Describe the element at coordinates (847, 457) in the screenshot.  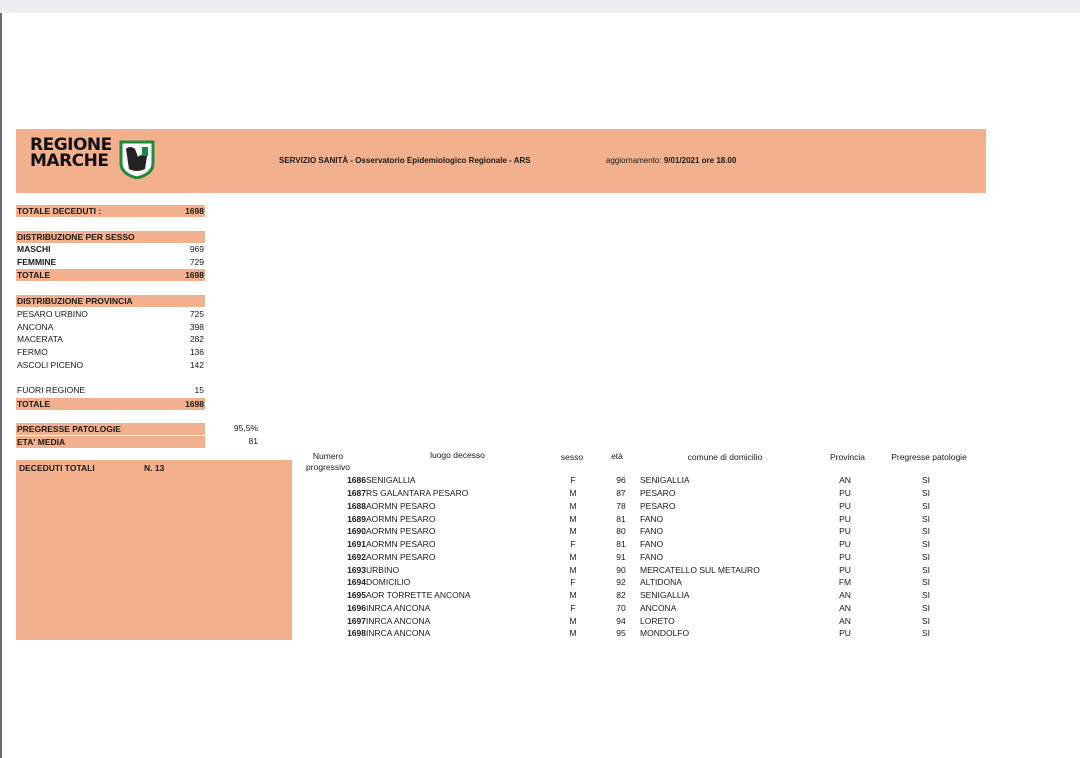
I see `col-header-provincia: Provincia` at that location.